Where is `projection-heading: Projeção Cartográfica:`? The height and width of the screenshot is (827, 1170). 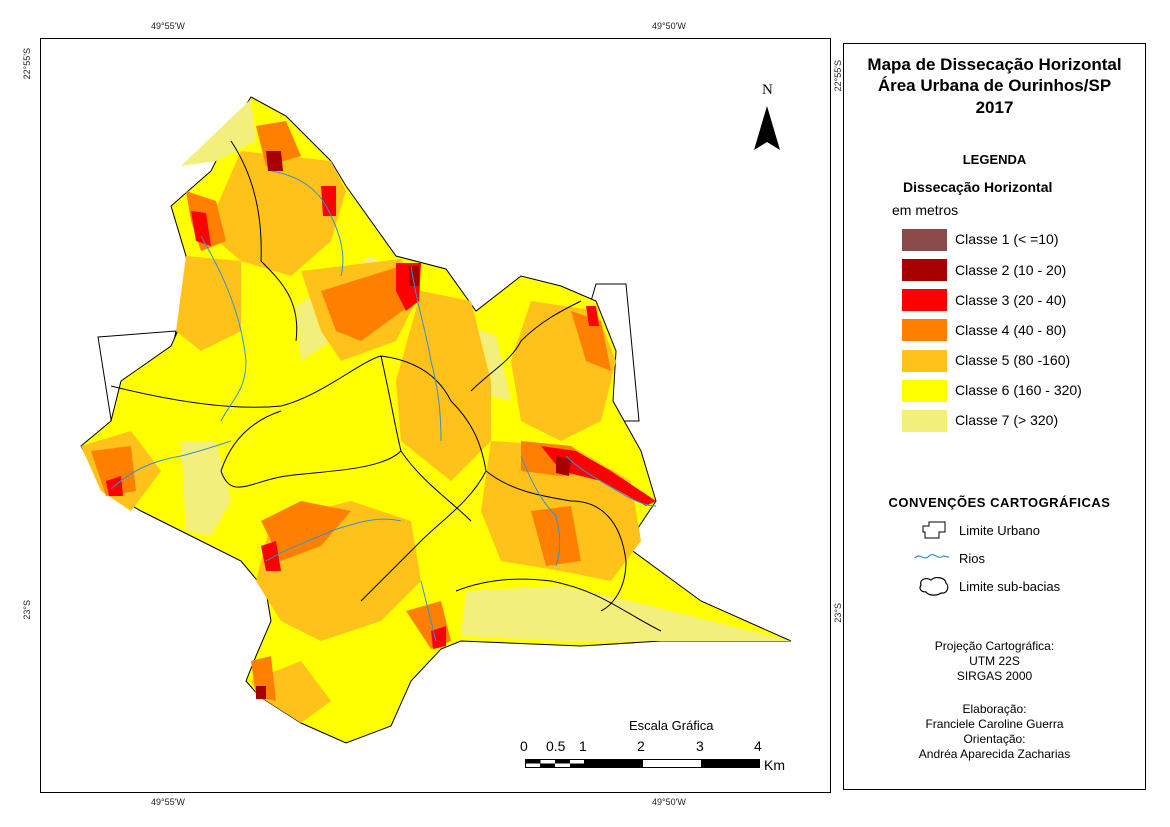 projection-heading: Projeção Cartográfica: is located at coordinates (994, 646).